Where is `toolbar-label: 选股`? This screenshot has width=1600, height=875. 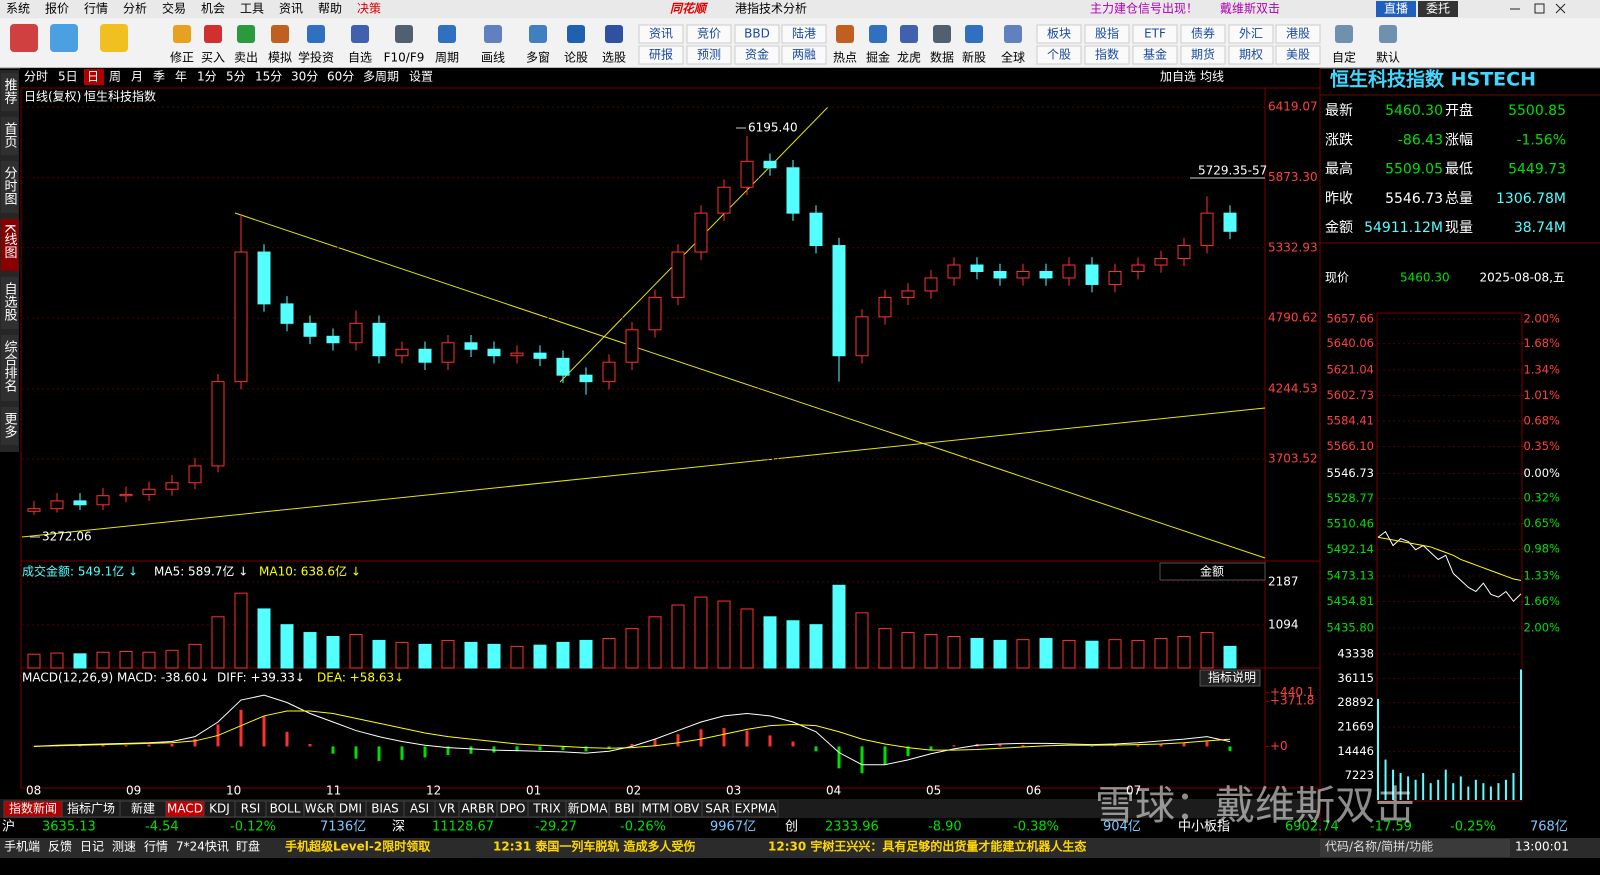 toolbar-label: 选股 is located at coordinates (614, 58).